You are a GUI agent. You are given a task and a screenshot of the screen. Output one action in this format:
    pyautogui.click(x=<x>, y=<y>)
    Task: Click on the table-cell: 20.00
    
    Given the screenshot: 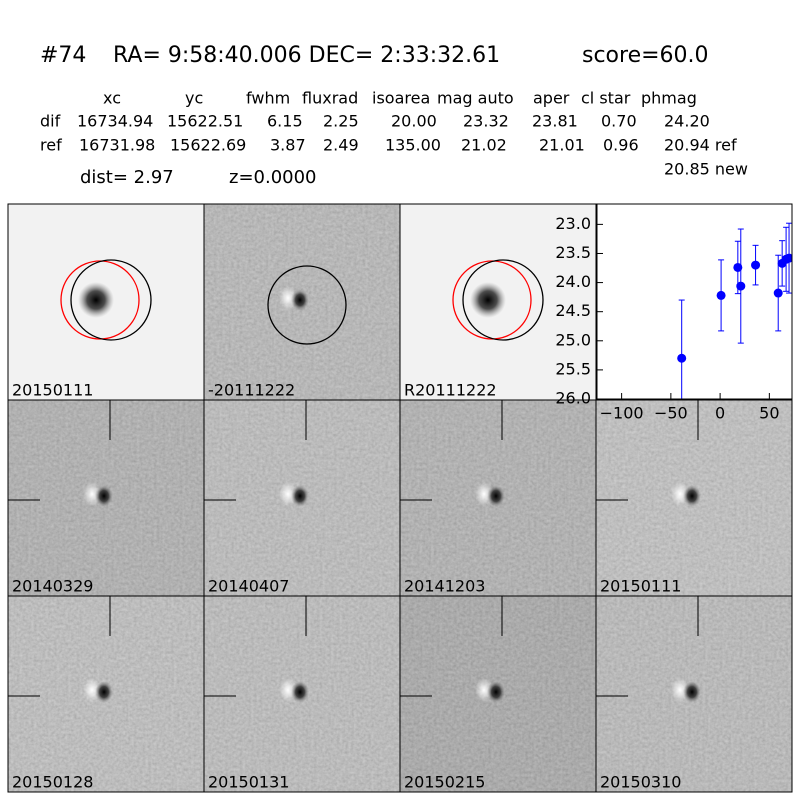 What is the action you would take?
    pyautogui.click(x=414, y=121)
    